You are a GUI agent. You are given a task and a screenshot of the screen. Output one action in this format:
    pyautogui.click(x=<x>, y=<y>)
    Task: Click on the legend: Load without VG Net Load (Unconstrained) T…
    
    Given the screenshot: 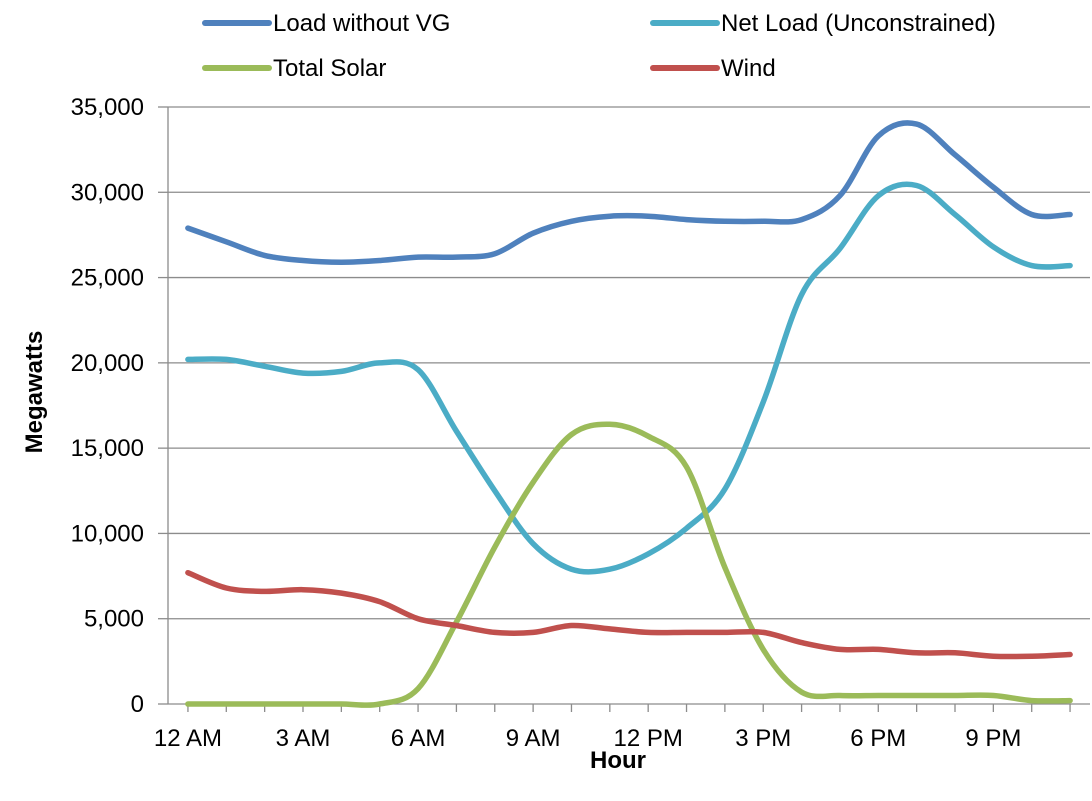 What is the action you would take?
    pyautogui.click(x=599, y=46)
    